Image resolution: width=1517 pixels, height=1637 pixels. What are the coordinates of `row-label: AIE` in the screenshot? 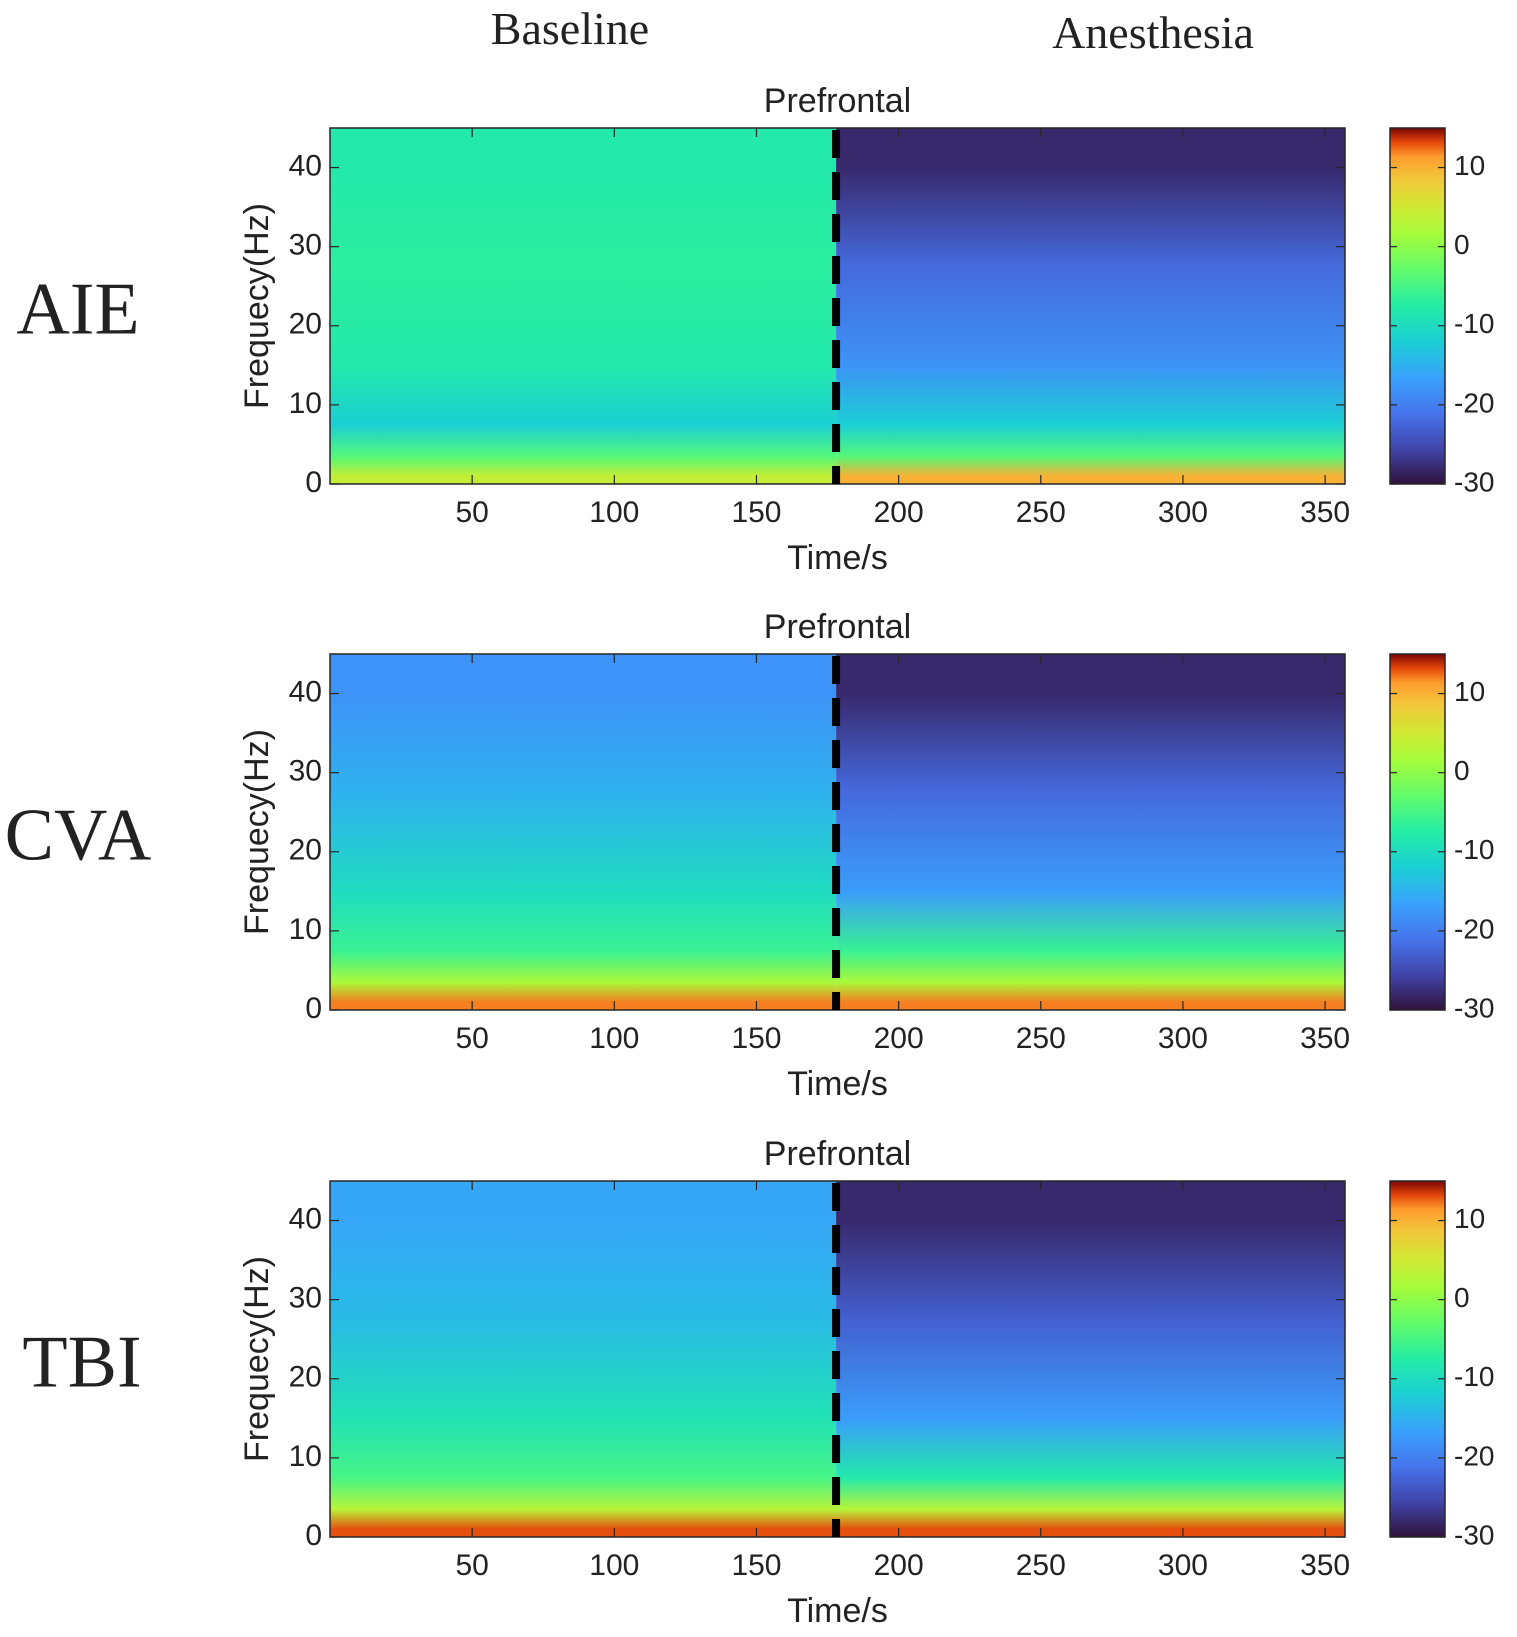 It's located at (77, 310).